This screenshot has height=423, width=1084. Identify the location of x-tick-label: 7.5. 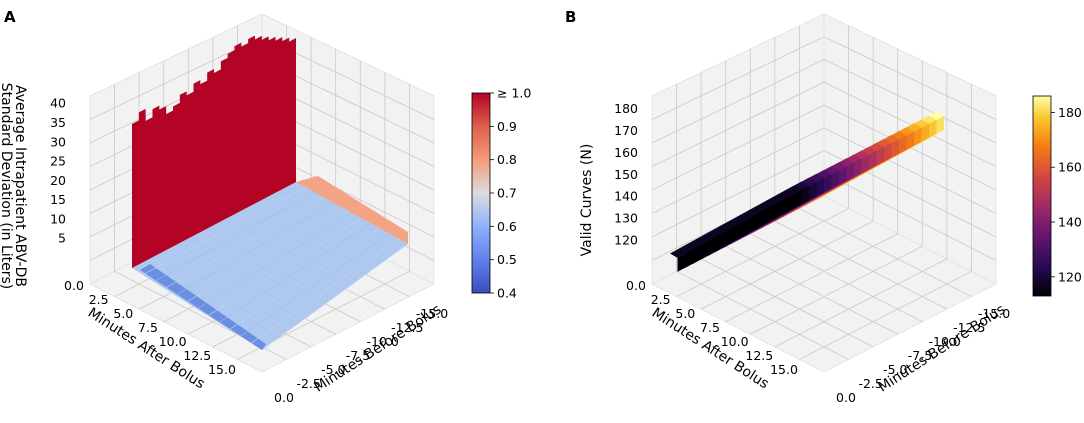
(148, 327).